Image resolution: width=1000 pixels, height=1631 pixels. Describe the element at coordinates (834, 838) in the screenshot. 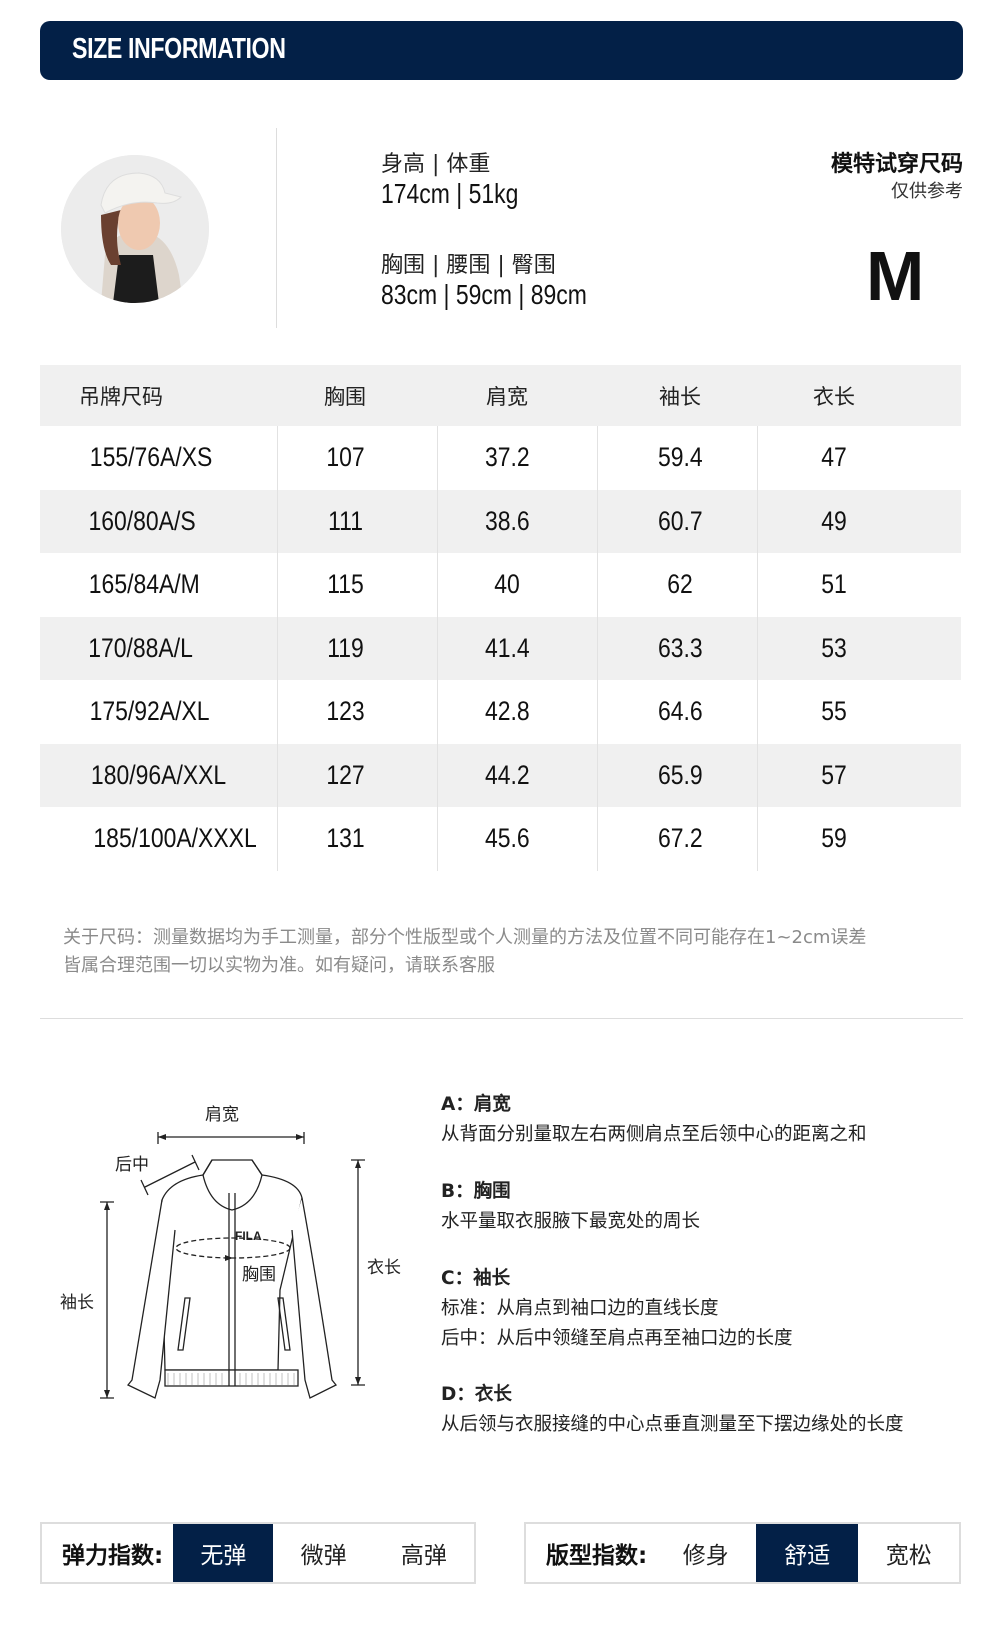

I see `cell-value: 59` at that location.